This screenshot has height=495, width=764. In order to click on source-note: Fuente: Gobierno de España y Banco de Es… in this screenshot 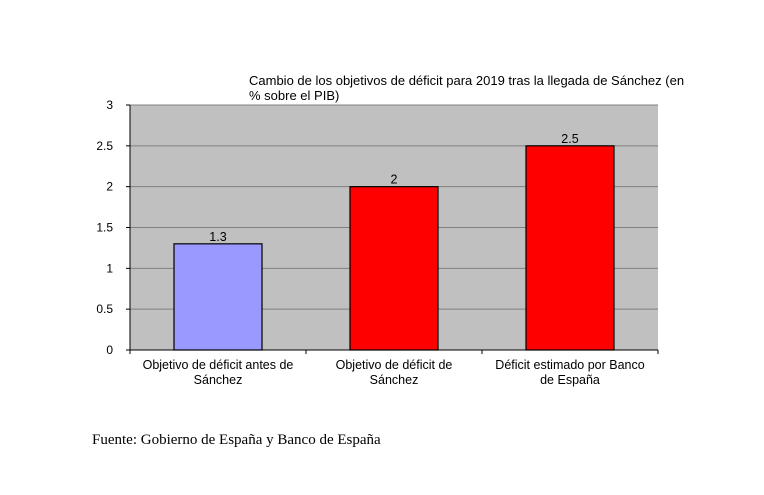, I will do `click(236, 440)`.